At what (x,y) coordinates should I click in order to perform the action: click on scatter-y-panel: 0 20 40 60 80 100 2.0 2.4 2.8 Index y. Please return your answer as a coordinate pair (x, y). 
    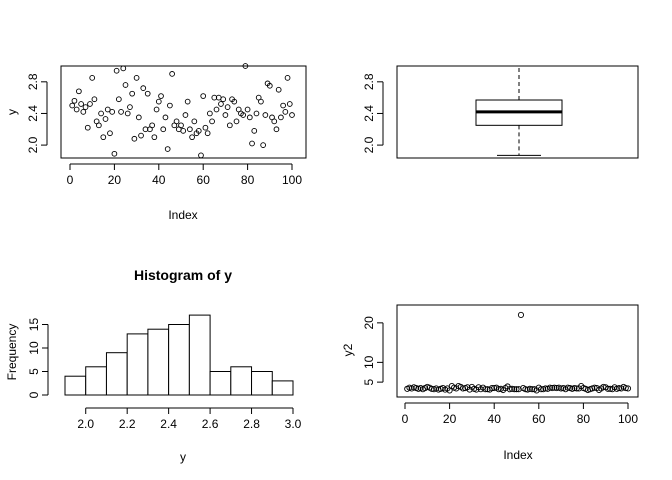
    Looking at the image, I should click on (156, 142).